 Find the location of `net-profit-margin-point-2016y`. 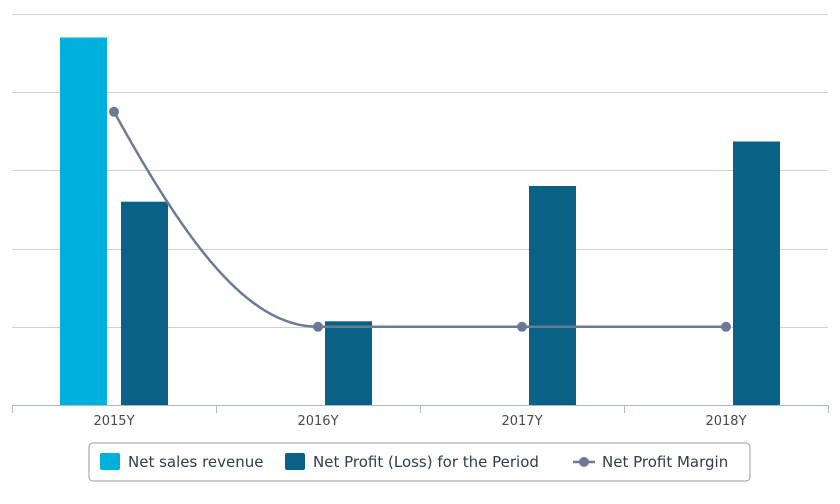

net-profit-margin-point-2016y is located at coordinates (318, 326).